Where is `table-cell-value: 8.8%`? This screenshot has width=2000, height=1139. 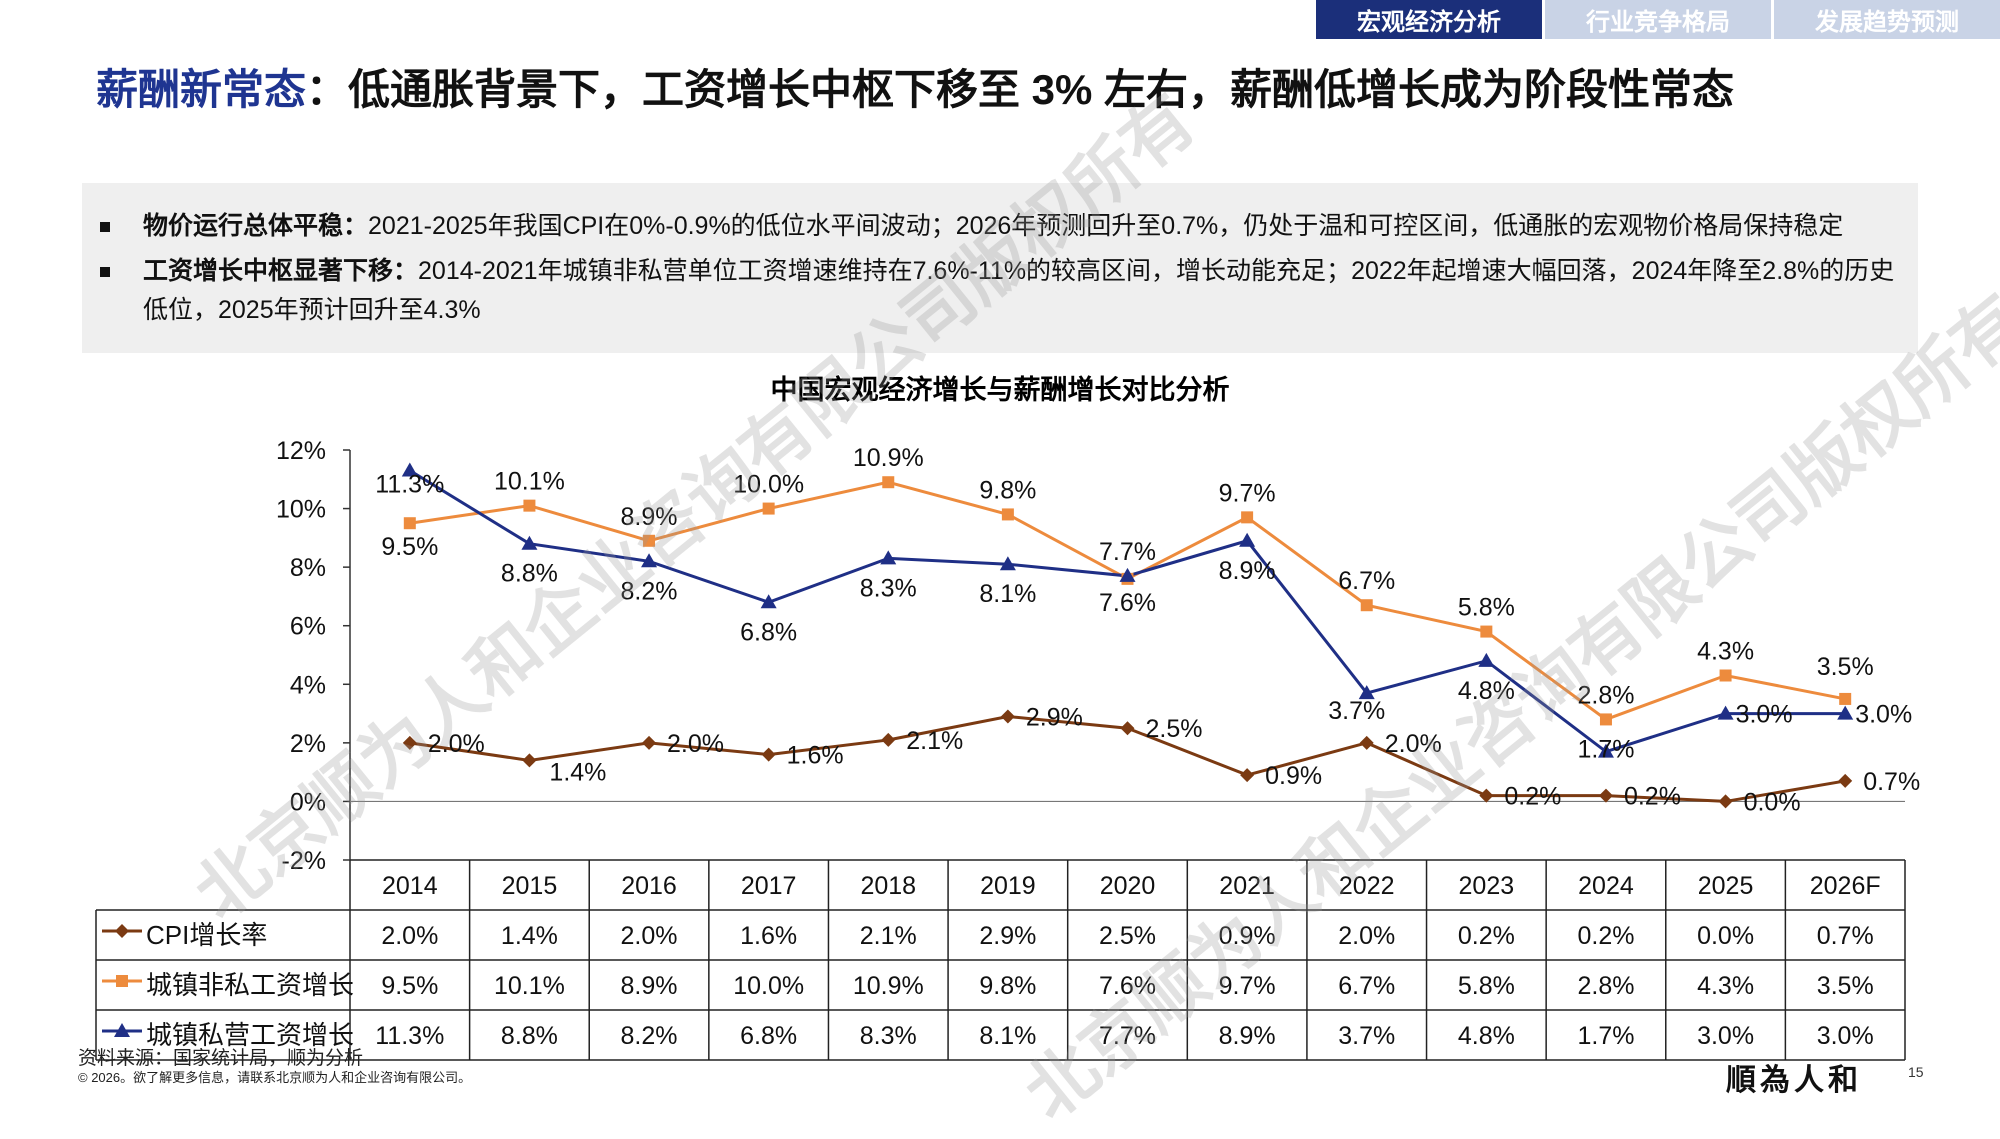
table-cell-value: 8.8% is located at coordinates (529, 1036).